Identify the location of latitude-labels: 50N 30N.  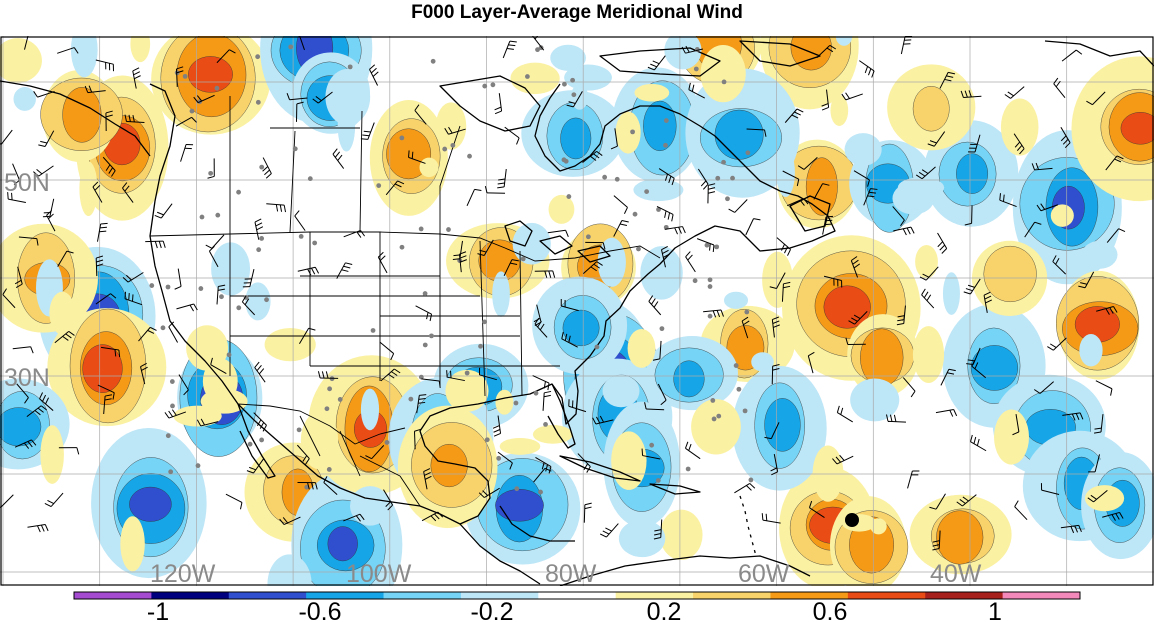
(27, 280).